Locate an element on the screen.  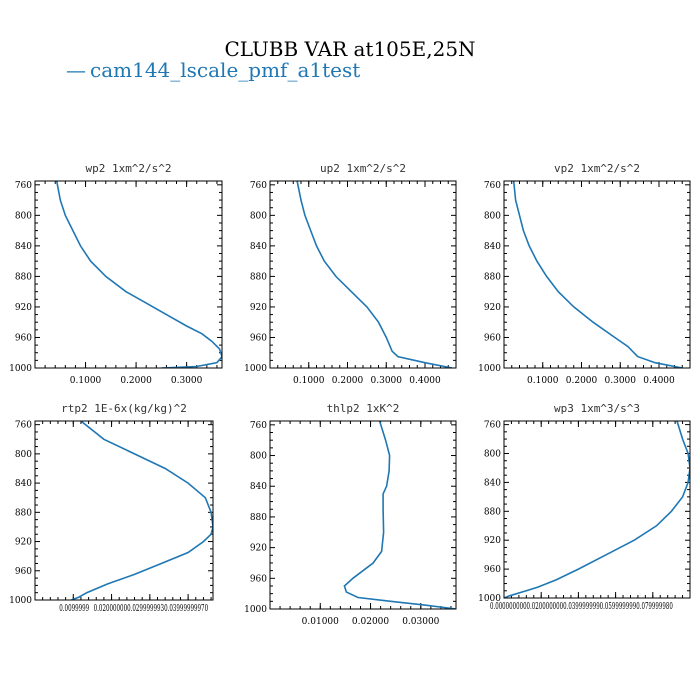
panel-title: wp3 1xm^3/s^3 is located at coordinates (597, 408).